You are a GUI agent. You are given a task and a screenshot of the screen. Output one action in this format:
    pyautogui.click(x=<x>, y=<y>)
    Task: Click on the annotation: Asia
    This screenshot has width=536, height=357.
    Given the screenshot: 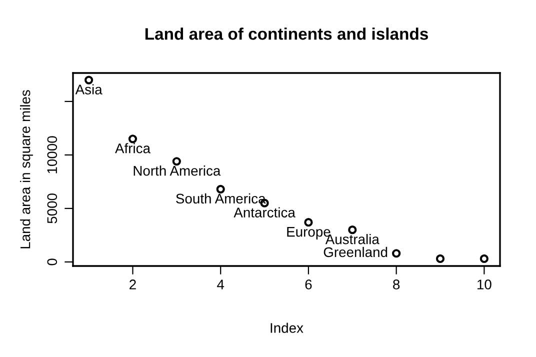 What is the action you would take?
    pyautogui.click(x=88, y=89)
    